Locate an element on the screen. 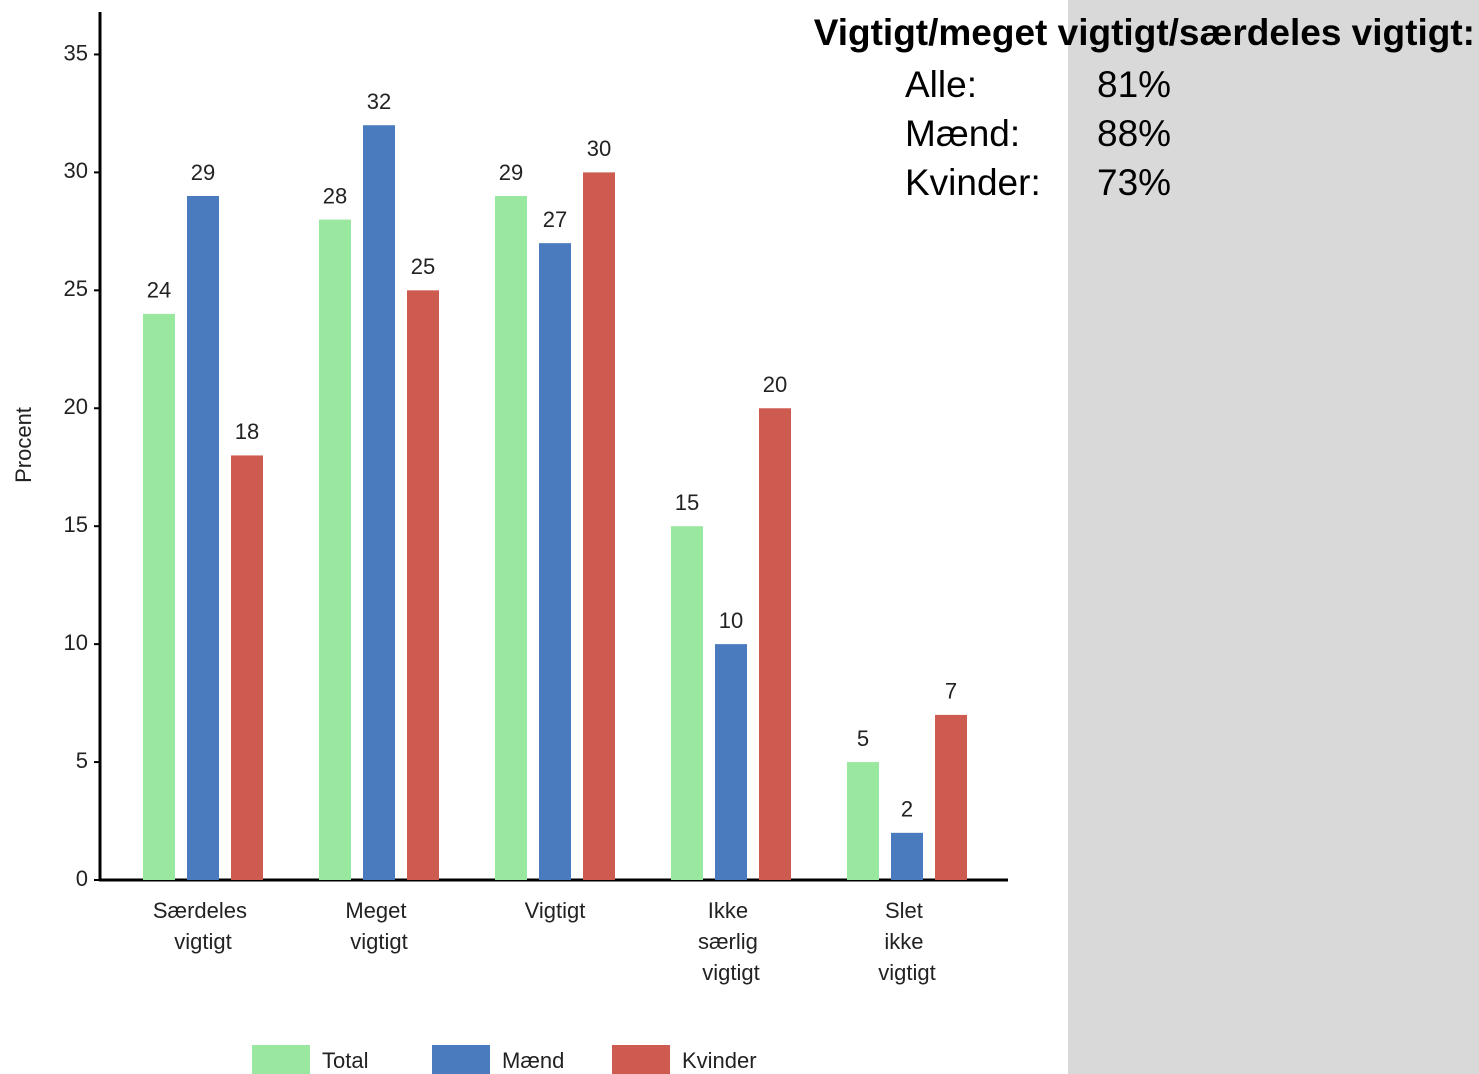  y-tick-label: 30 is located at coordinates (76, 170).